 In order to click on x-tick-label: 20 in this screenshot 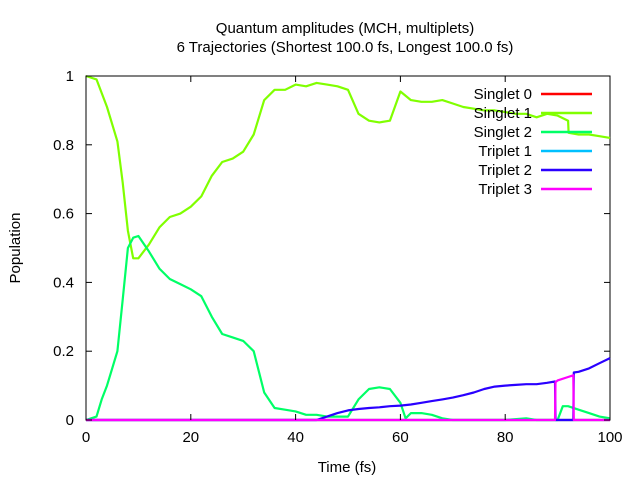, I will do `click(190, 437)`.